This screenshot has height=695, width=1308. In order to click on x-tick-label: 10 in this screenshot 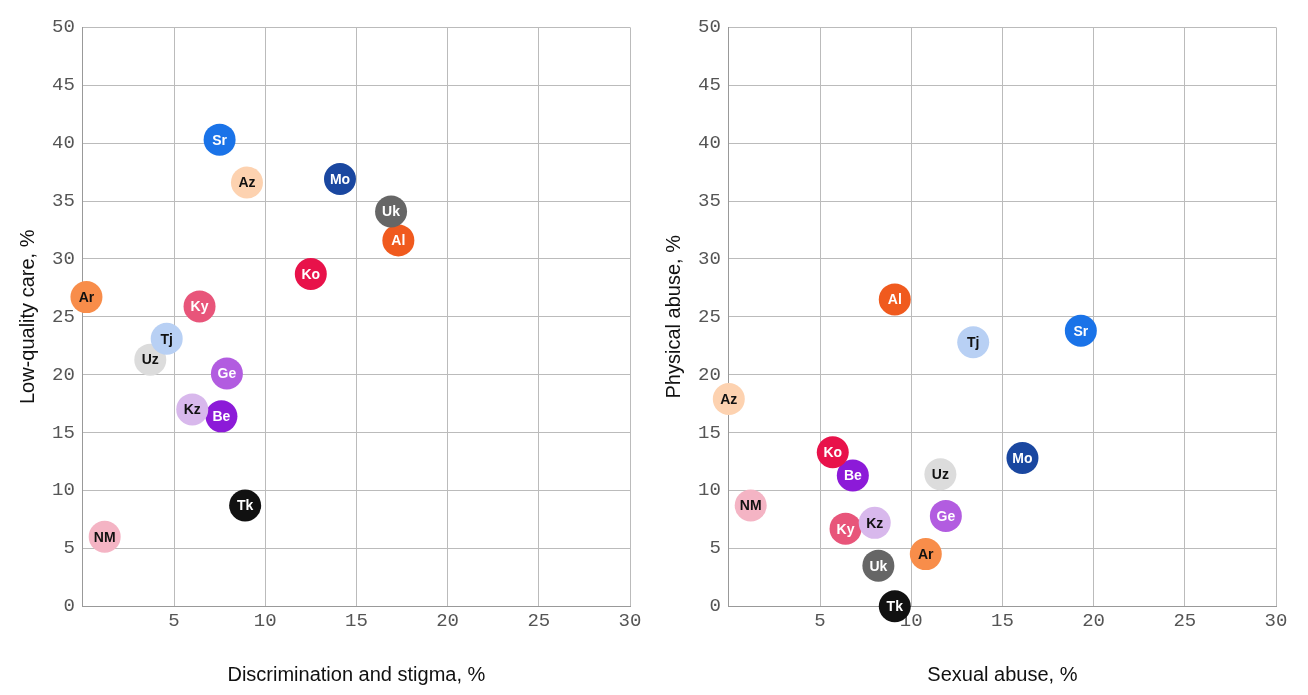, I will do `click(265, 620)`.